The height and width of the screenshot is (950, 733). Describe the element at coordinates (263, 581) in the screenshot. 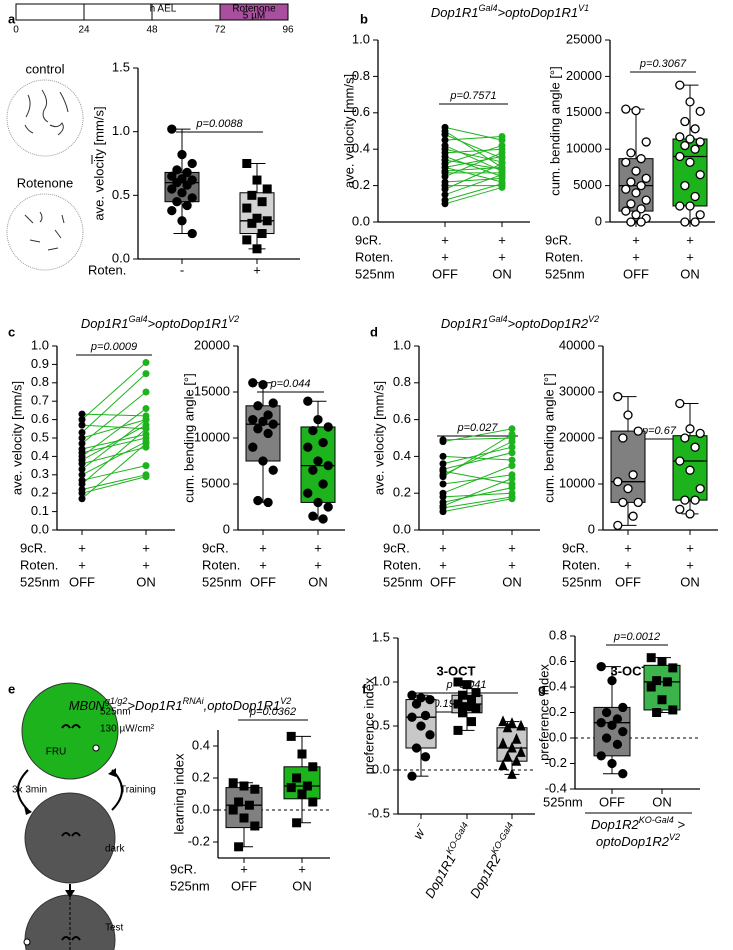

I see `condition-value: OFF` at that location.